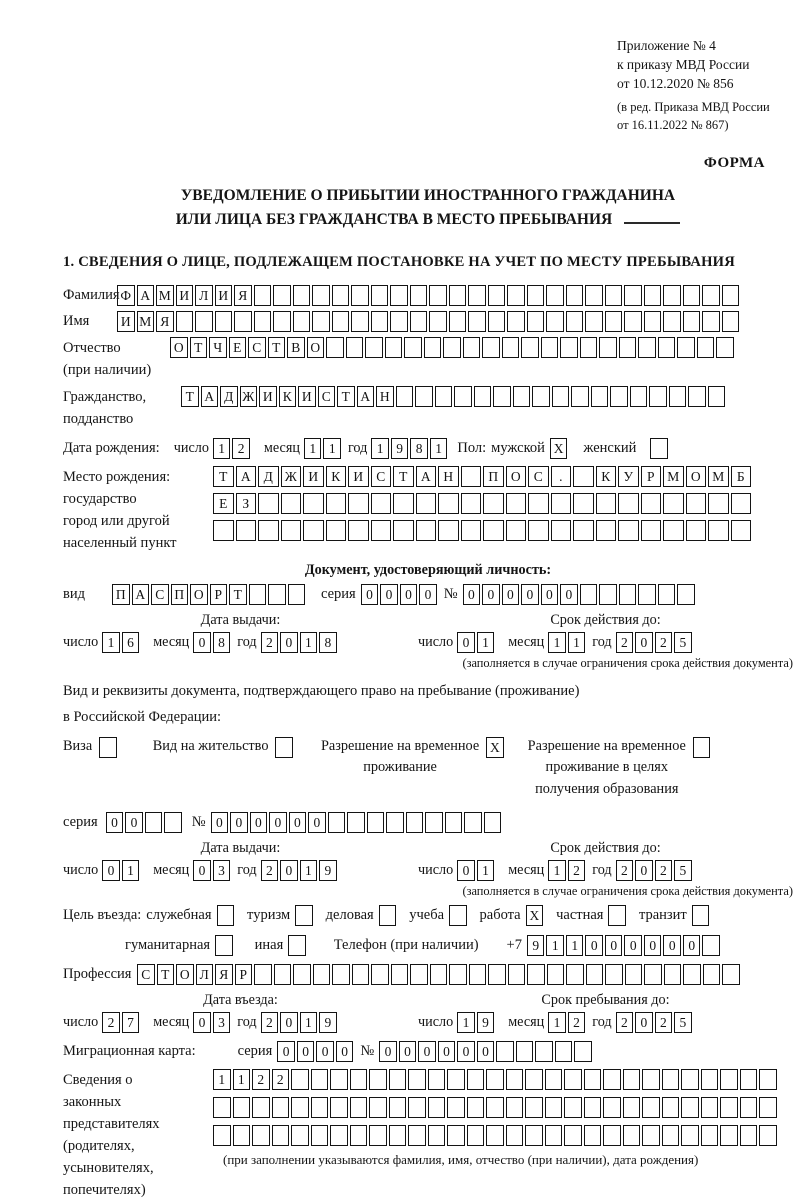 The width and height of the screenshot is (800, 1202). I want to click on purpose-option: деловая, so click(362, 916).